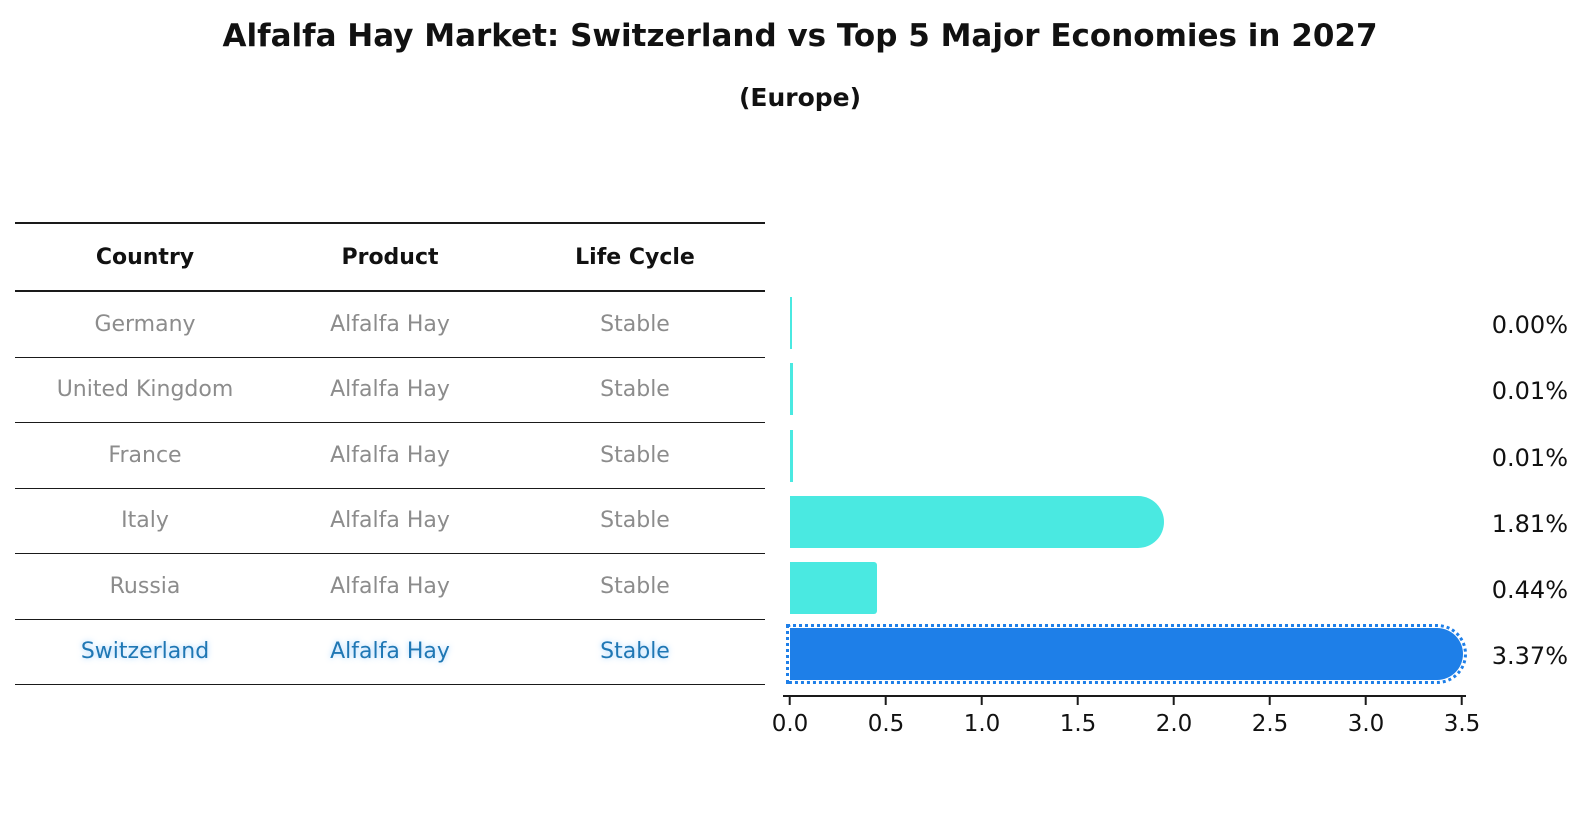 The image size is (1586, 823). What do you see at coordinates (1126, 654) in the screenshot?
I see `bar-switzerland` at bounding box center [1126, 654].